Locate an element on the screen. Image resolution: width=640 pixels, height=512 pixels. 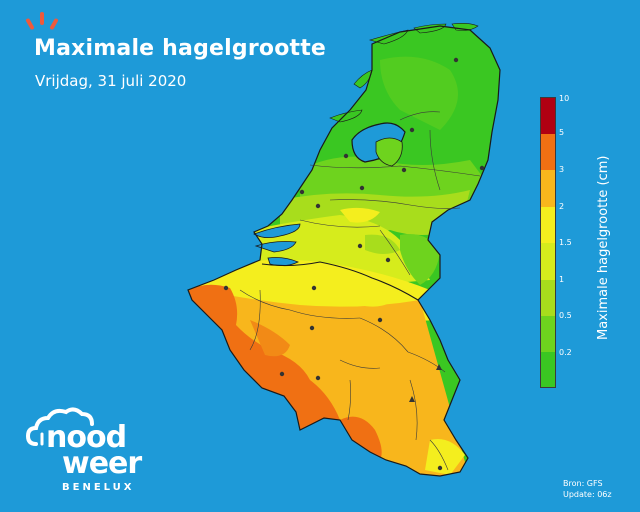
source-info: Bron: GFS Update: 06z is located at coordinates (587, 489).